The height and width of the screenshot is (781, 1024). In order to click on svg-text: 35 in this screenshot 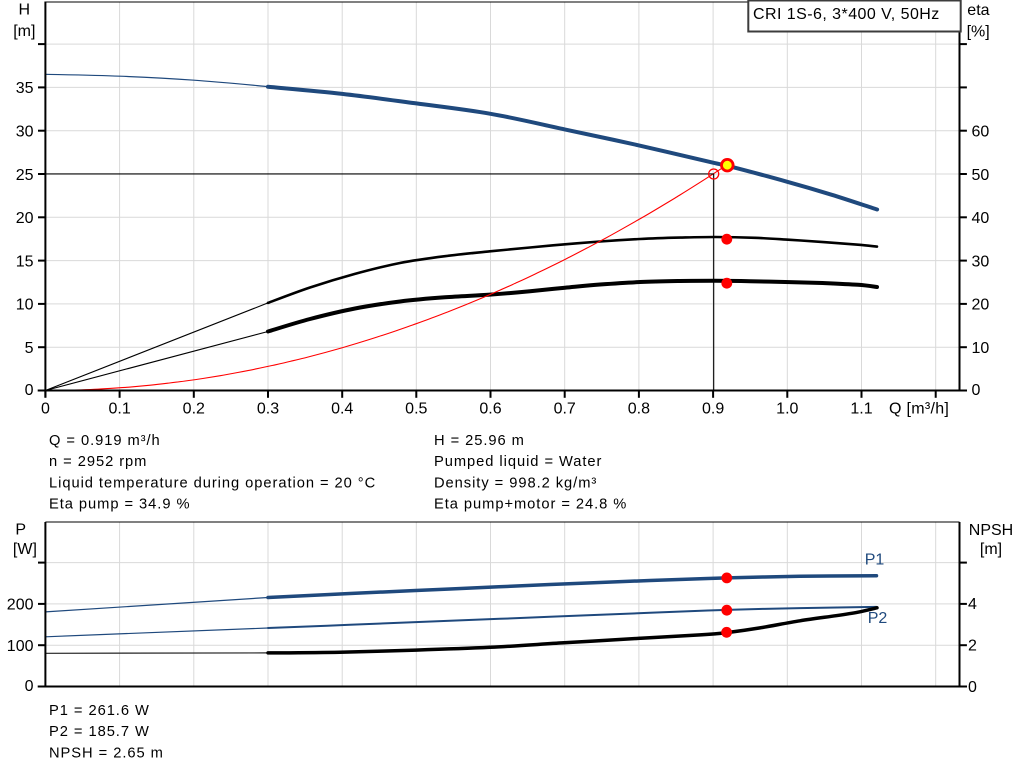, I will do `click(25, 88)`.